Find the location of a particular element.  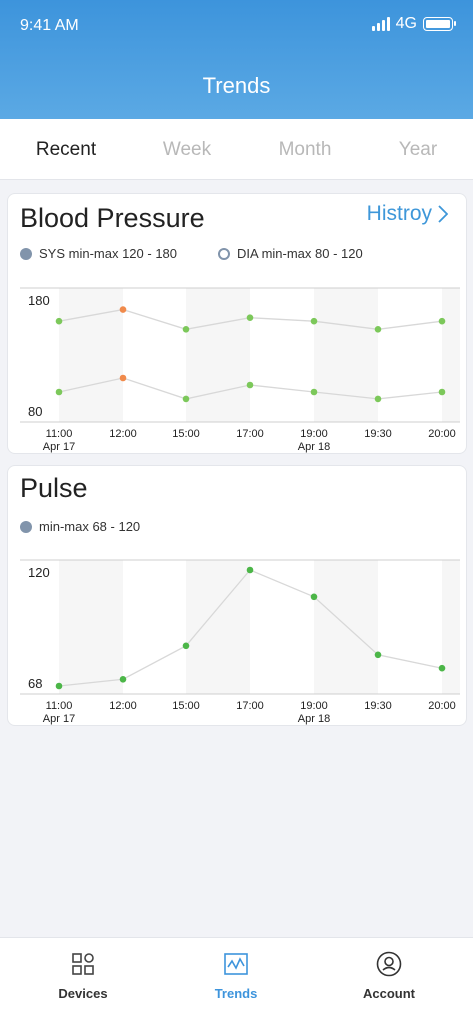

nav-trends-label: Trends is located at coordinates (236, 993).